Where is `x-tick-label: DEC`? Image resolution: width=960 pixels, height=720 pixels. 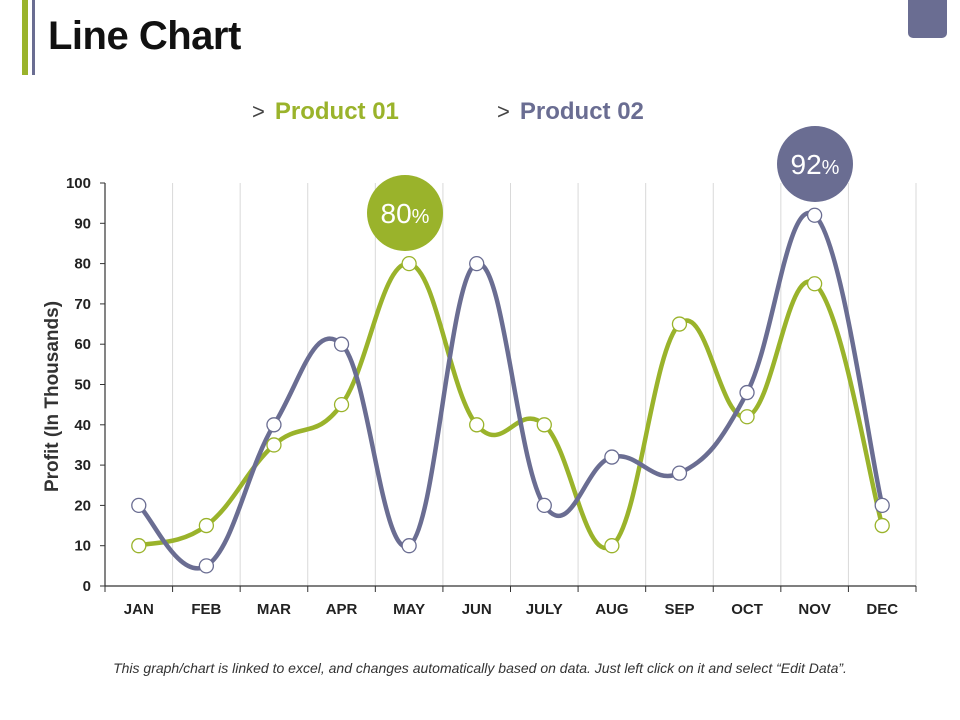
x-tick-label: DEC is located at coordinates (882, 609).